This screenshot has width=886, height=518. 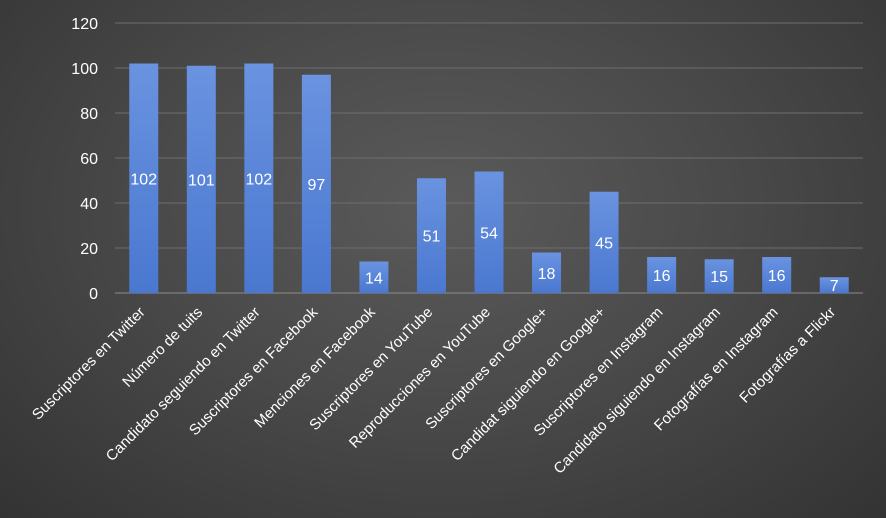 I want to click on data-label: 45, so click(x=604, y=243).